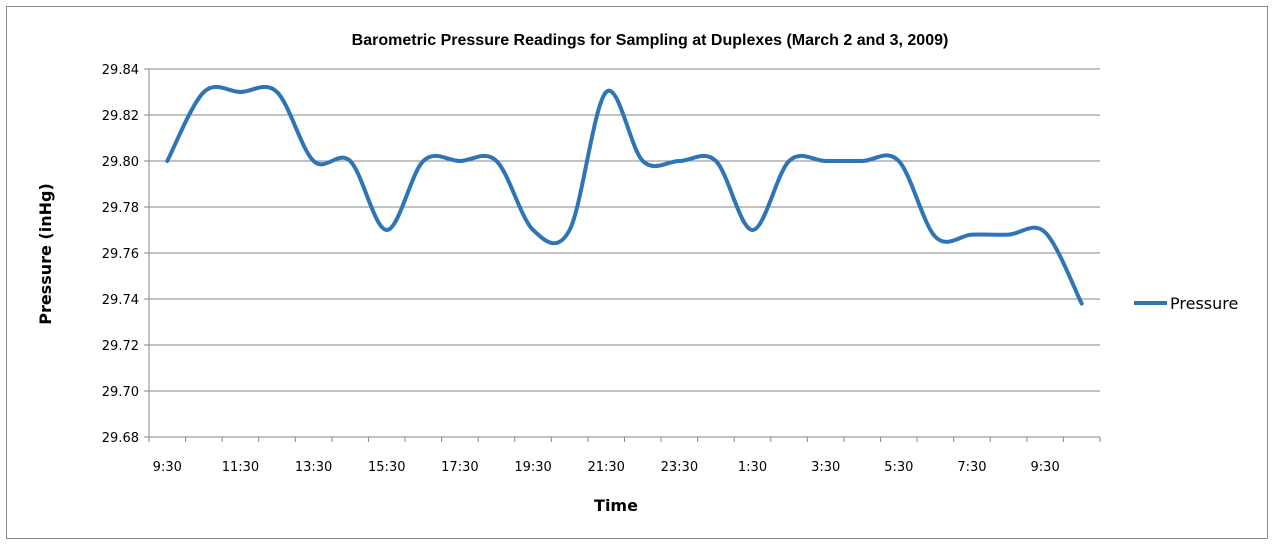 The height and width of the screenshot is (545, 1274). What do you see at coordinates (120, 392) in the screenshot?
I see `y-tick-label: 29.70` at bounding box center [120, 392].